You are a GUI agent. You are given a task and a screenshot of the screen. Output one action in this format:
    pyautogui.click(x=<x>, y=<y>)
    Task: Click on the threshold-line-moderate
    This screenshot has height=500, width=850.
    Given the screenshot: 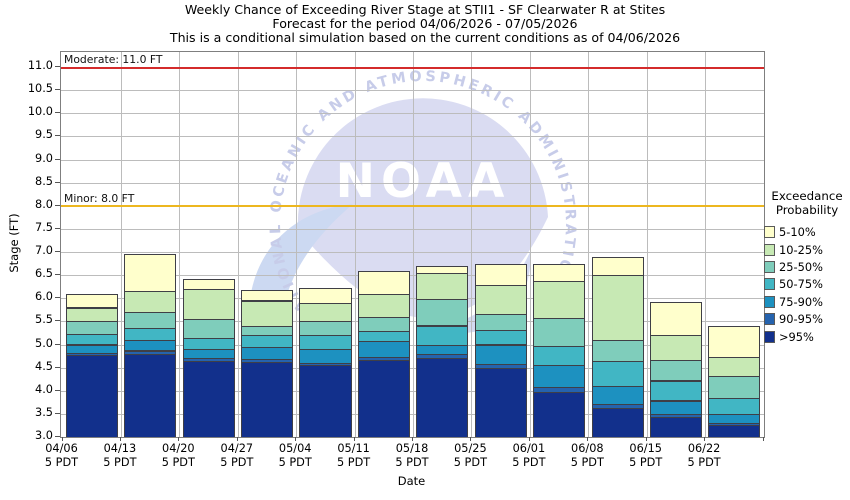 What is the action you would take?
    pyautogui.click(x=412, y=67)
    